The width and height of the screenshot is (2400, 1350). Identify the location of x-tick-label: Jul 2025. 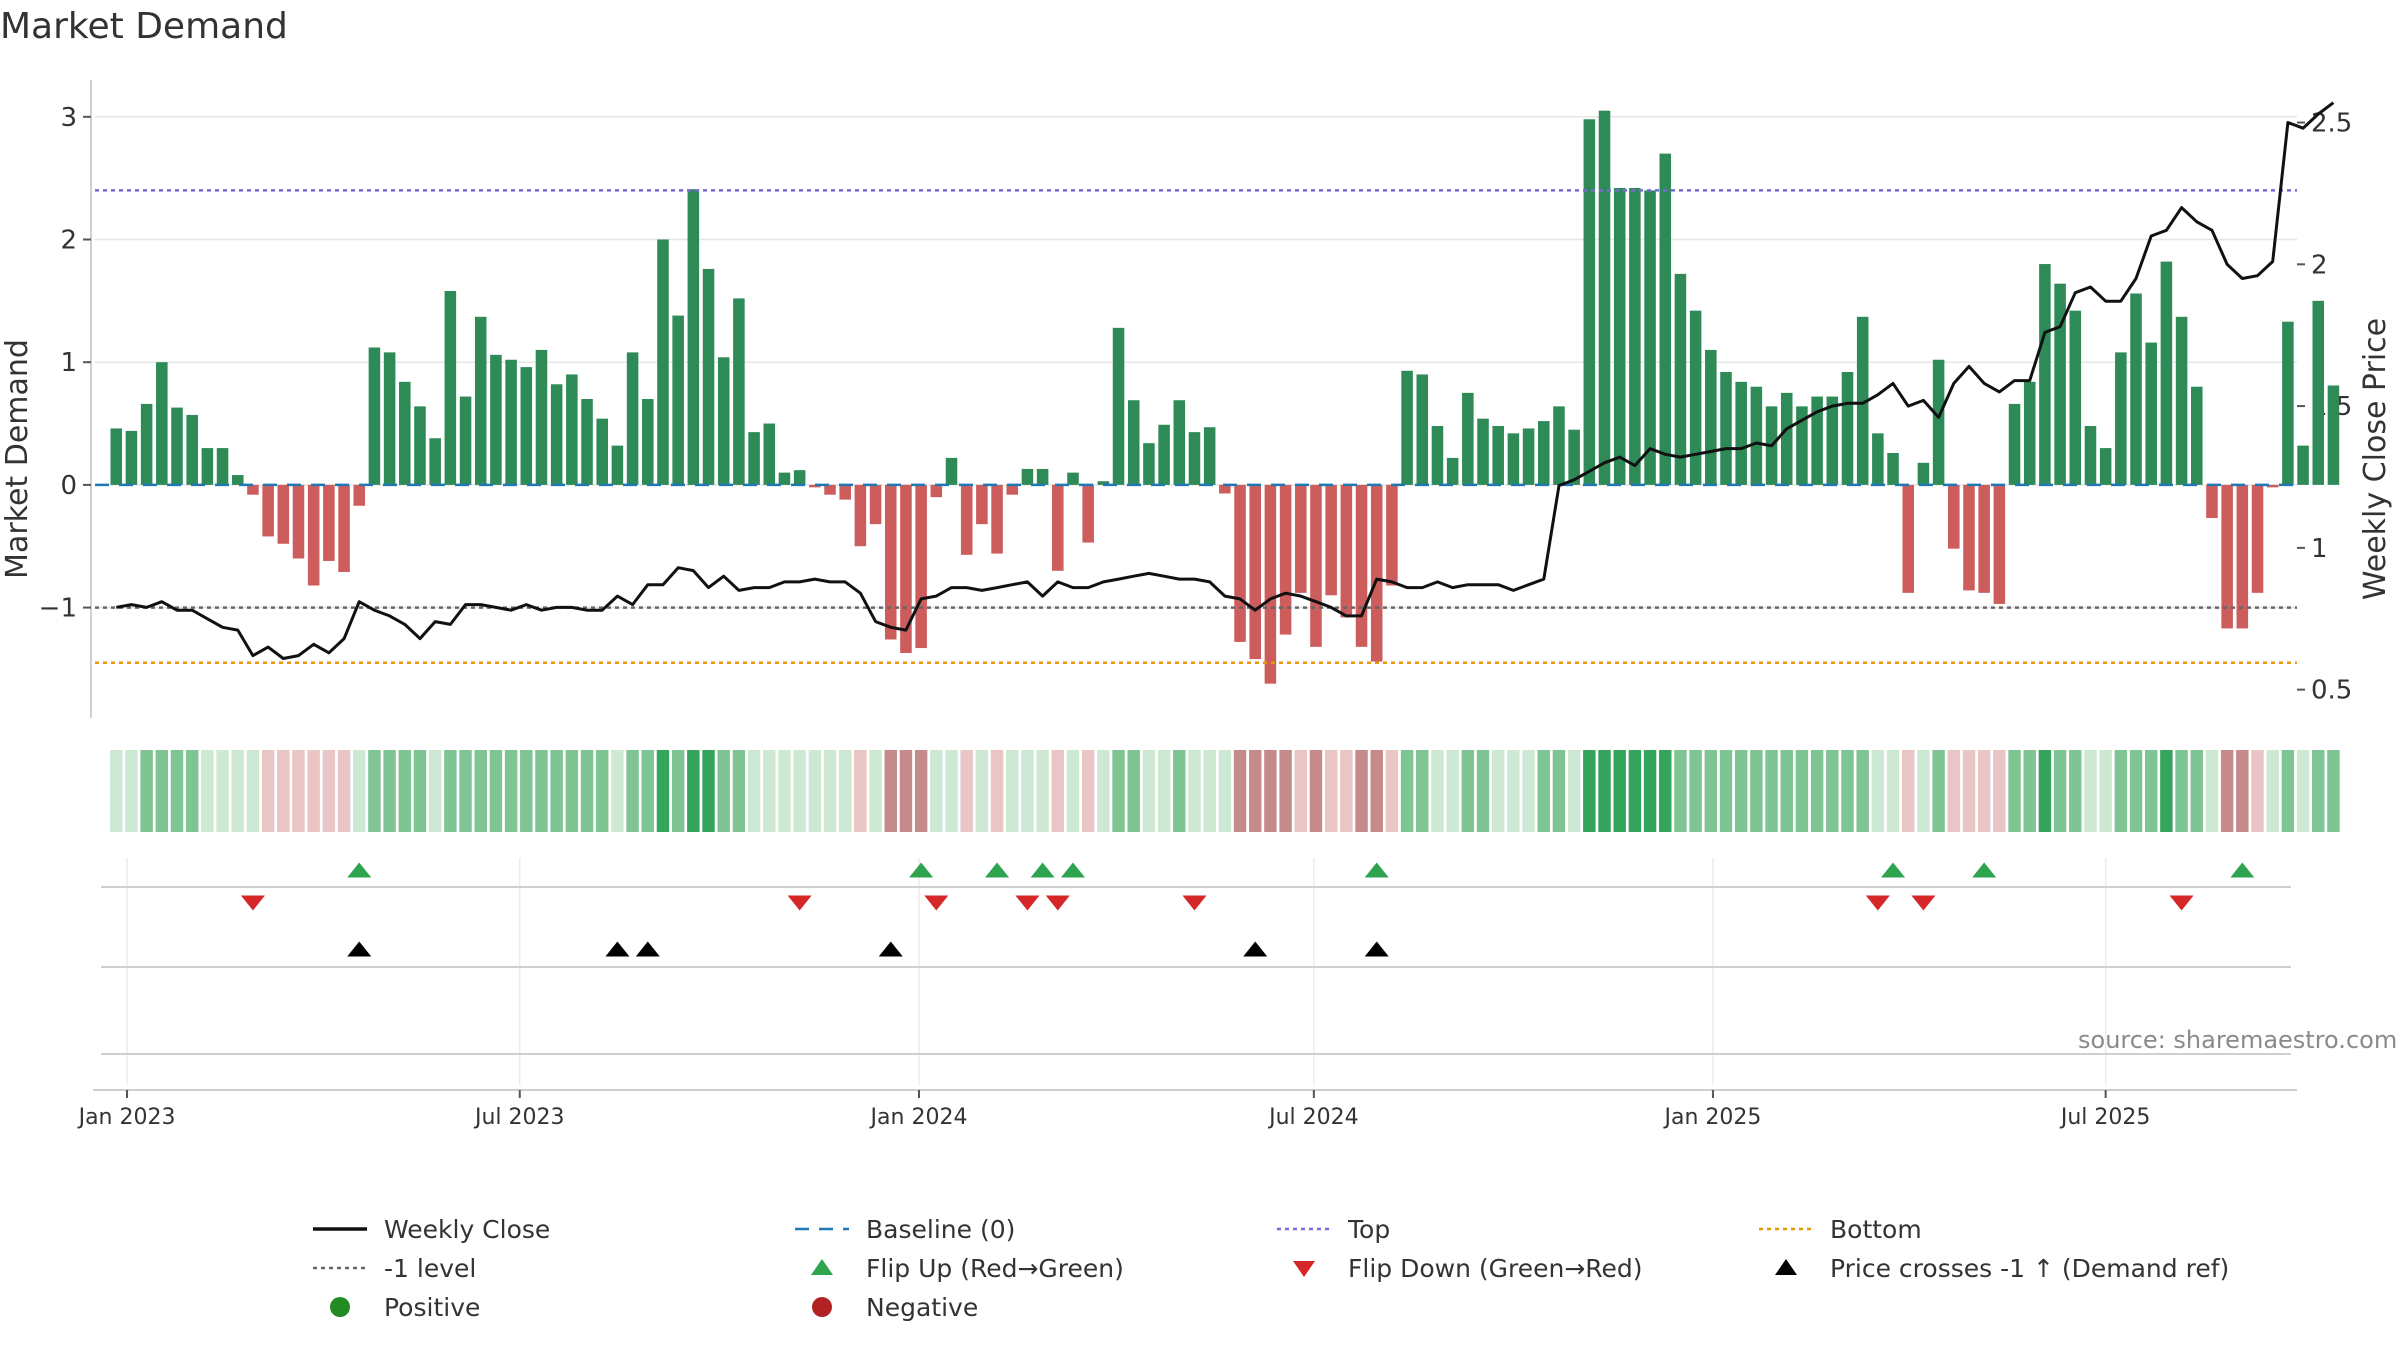
(2105, 1117).